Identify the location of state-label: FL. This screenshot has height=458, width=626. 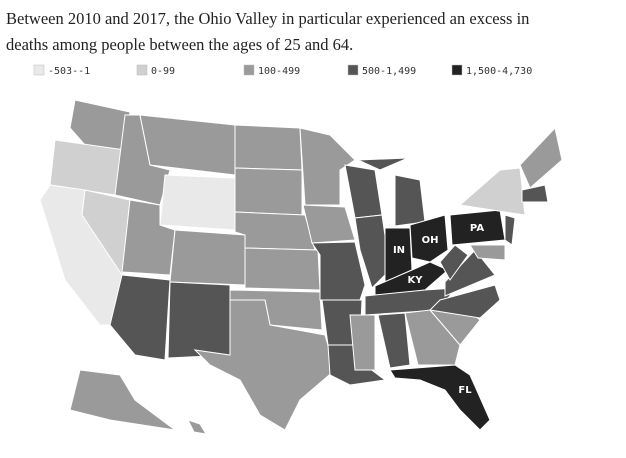
(465, 390).